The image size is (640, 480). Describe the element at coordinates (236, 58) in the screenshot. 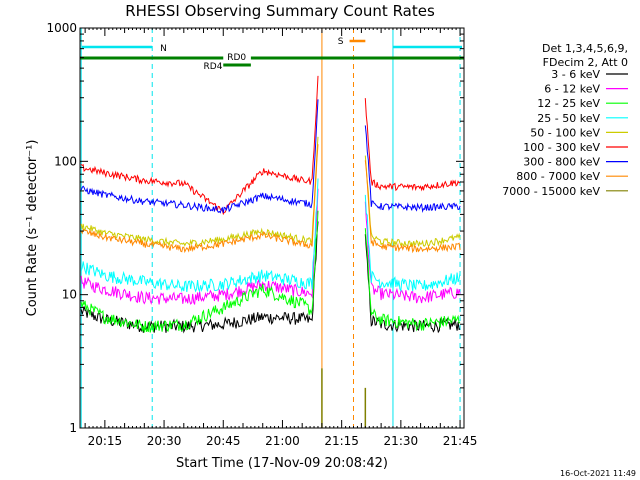

I see `rd0-label: RD0` at that location.